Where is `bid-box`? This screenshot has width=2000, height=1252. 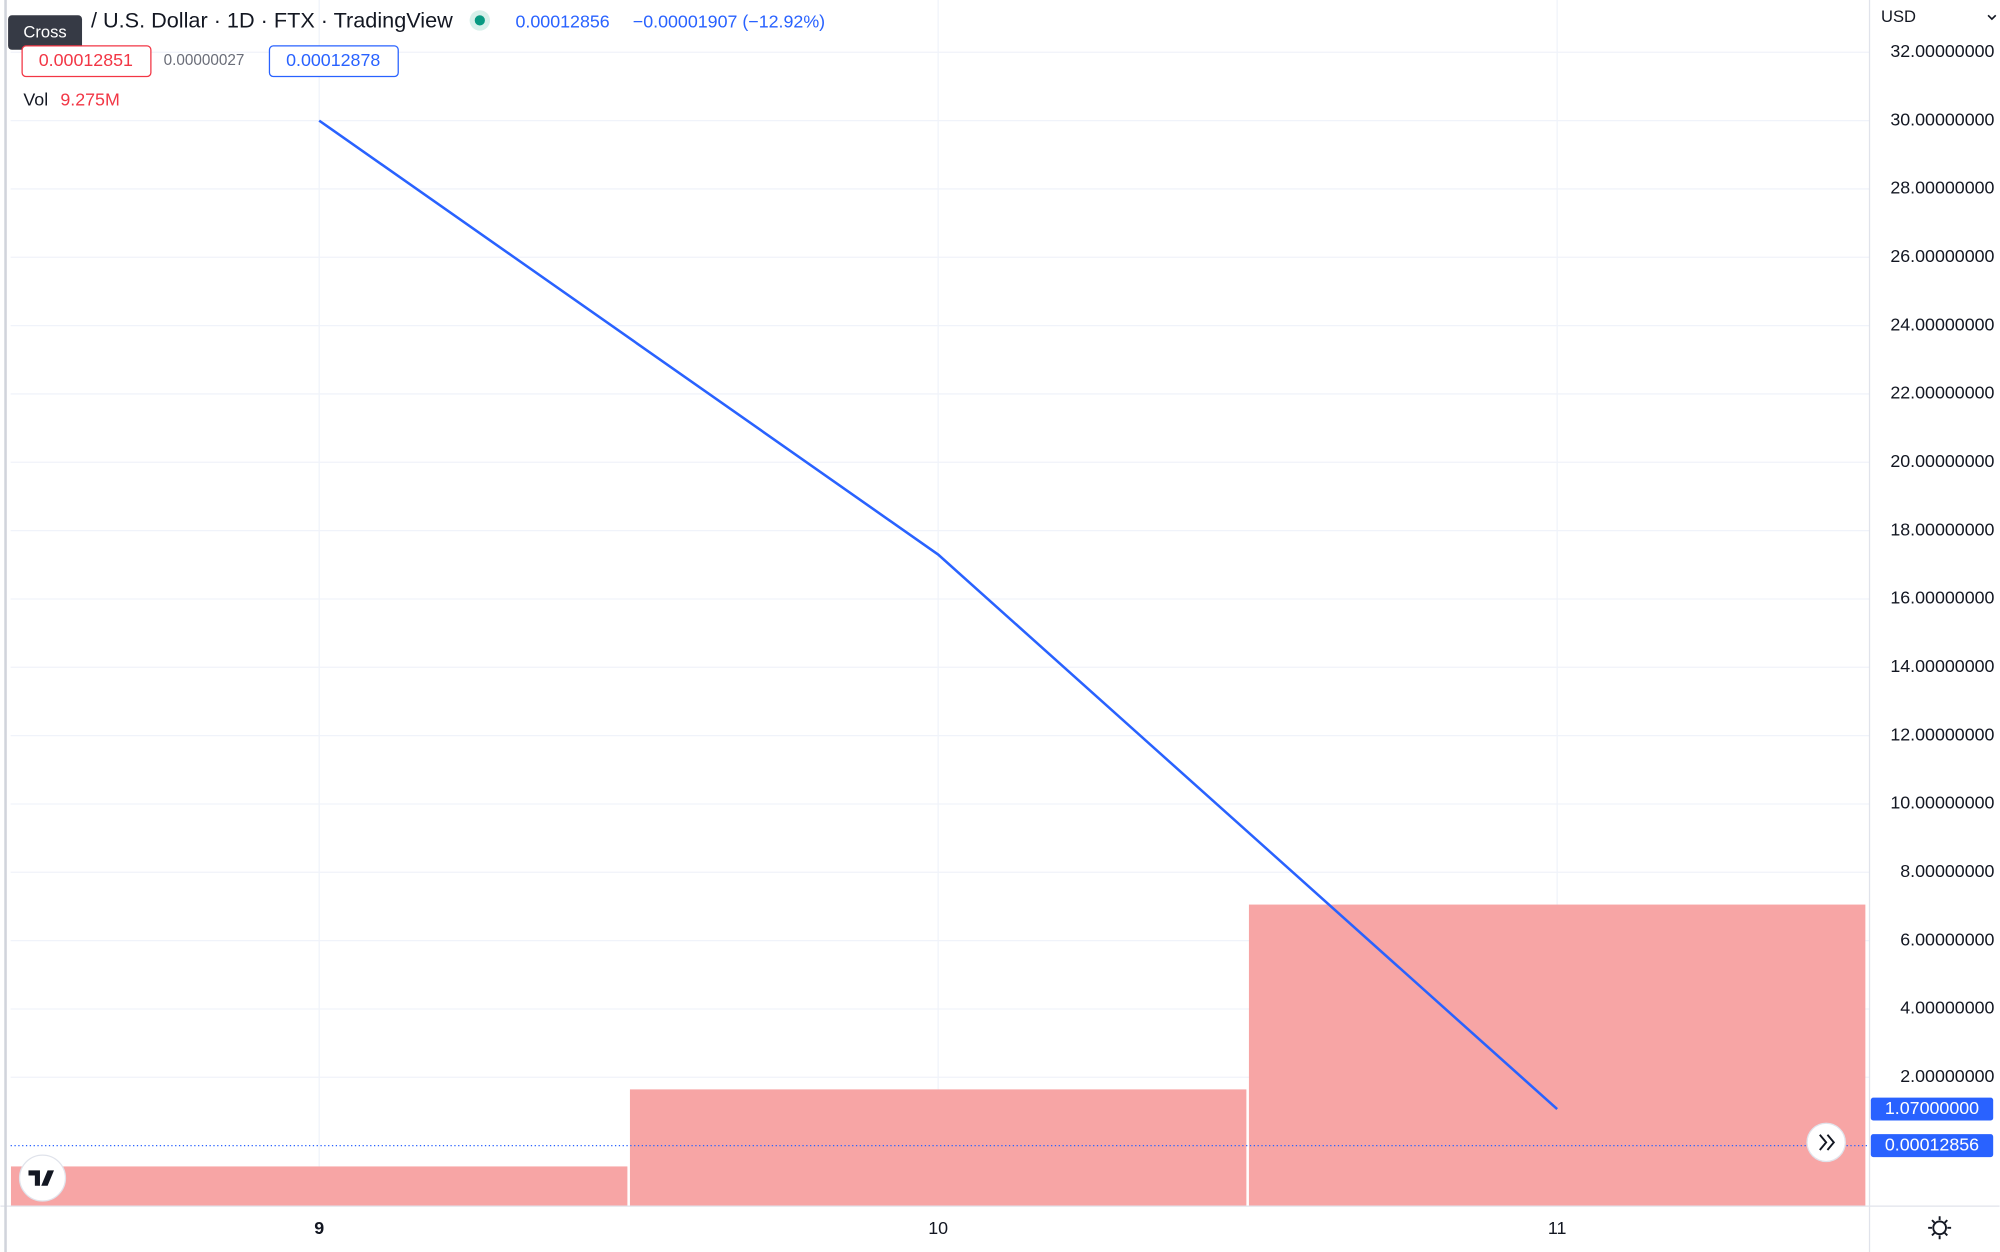
bid-box is located at coordinates (86, 61).